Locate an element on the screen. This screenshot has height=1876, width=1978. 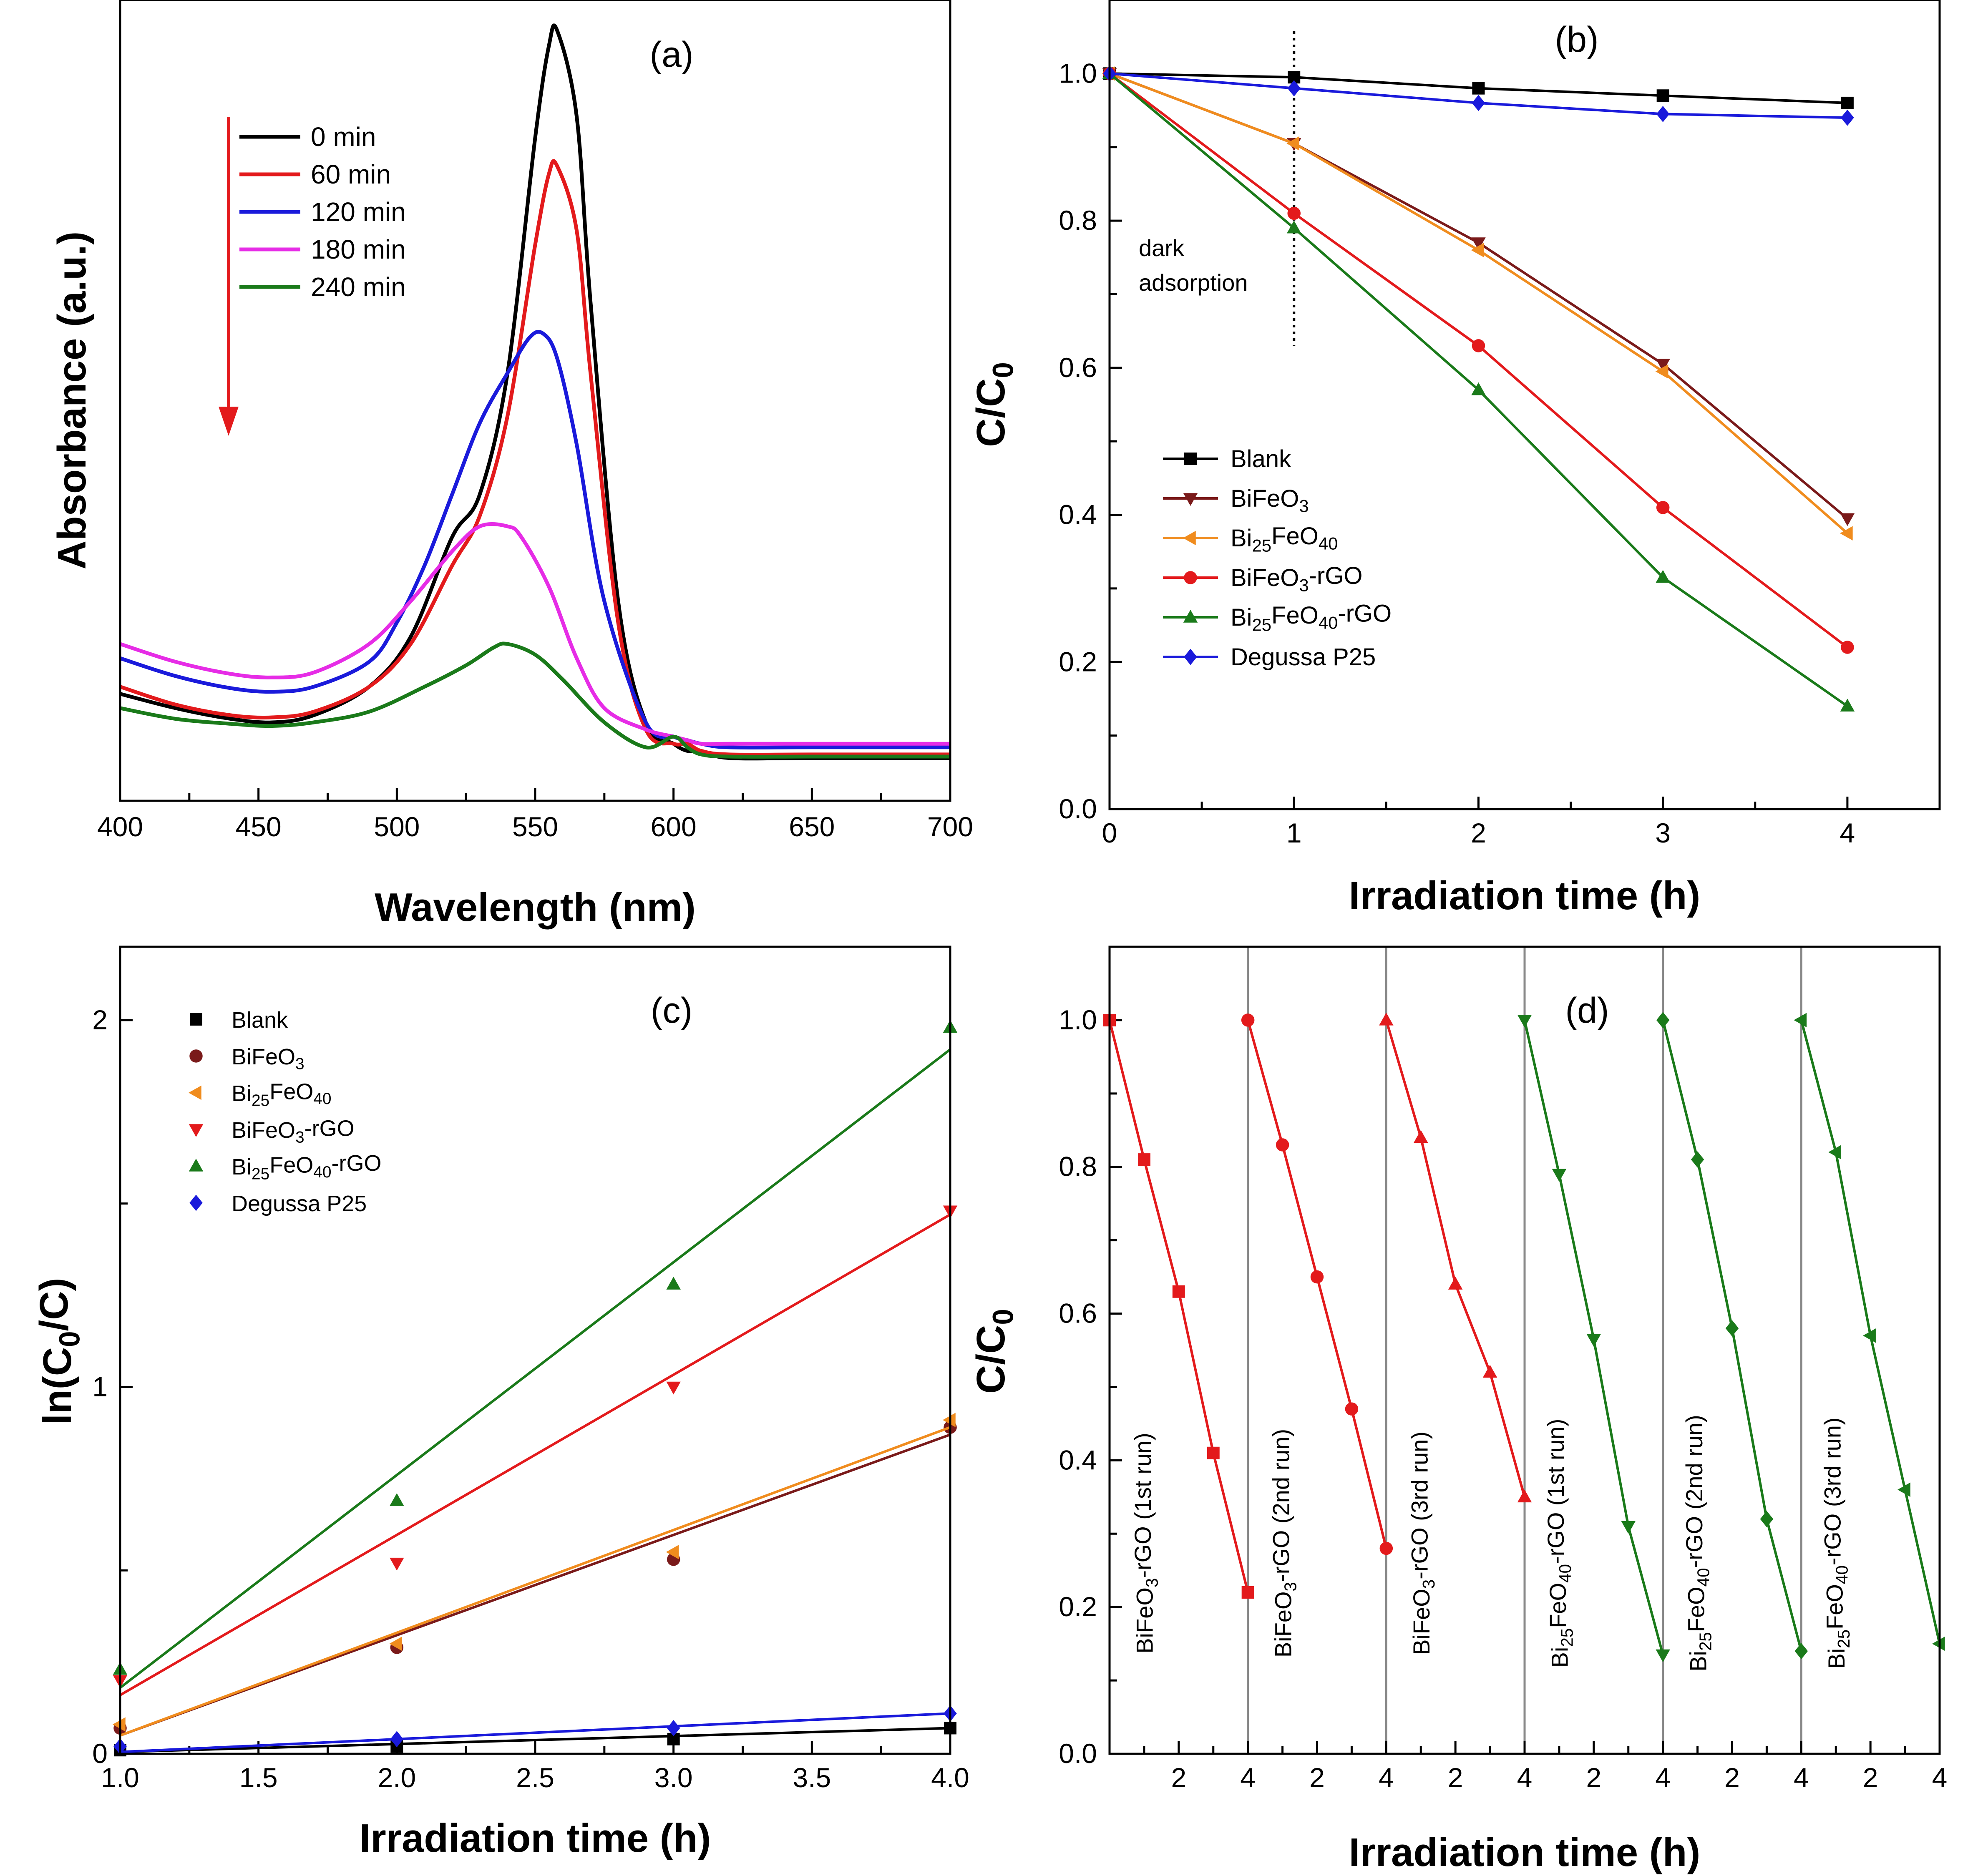
y-tick-label: 1.0 is located at coordinates (1078, 1019).